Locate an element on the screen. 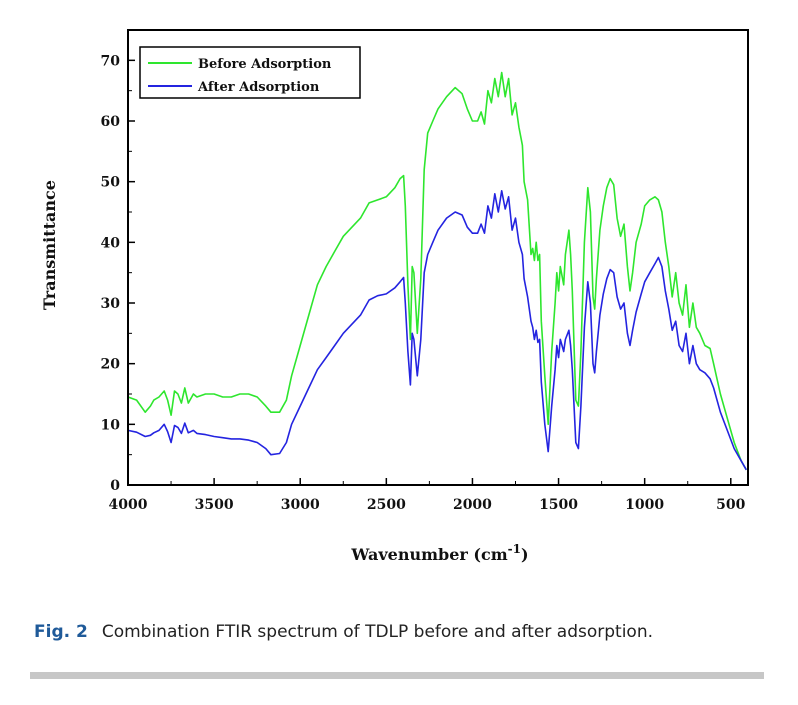 The height and width of the screenshot is (705, 798). figure-label: Fig. 2 is located at coordinates (61, 632).